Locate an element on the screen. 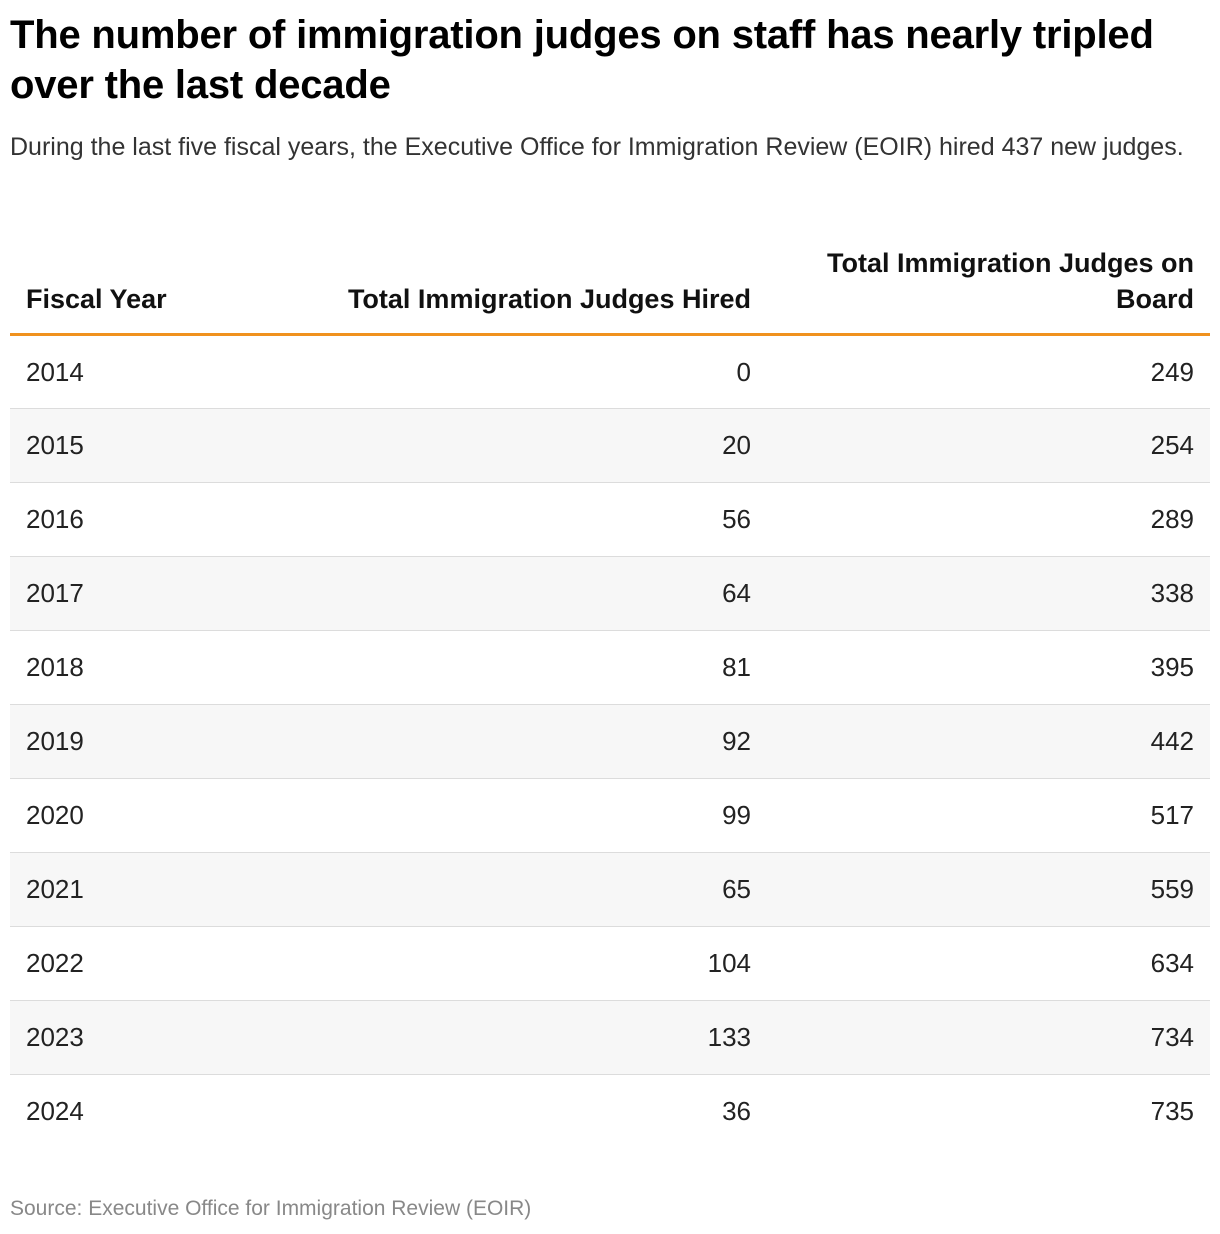 This screenshot has height=1234, width=1220. cell-judges-on-board: 559 is located at coordinates (988, 889).